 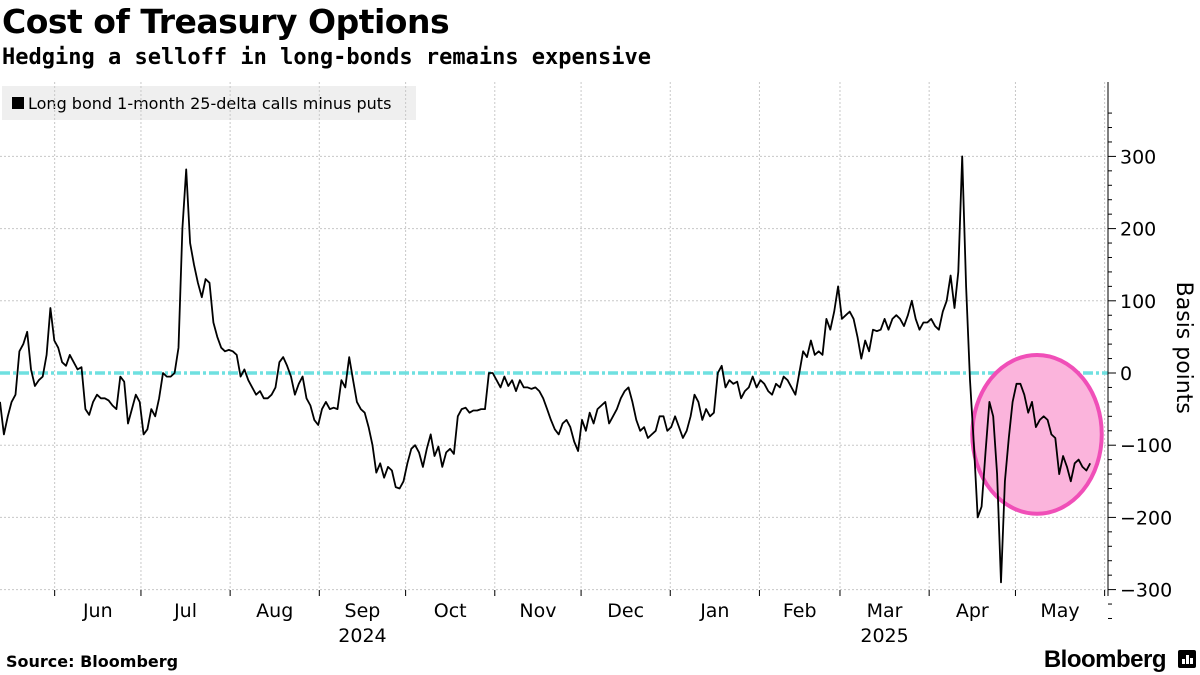 I want to click on x-month-label: Jun, so click(x=97, y=611).